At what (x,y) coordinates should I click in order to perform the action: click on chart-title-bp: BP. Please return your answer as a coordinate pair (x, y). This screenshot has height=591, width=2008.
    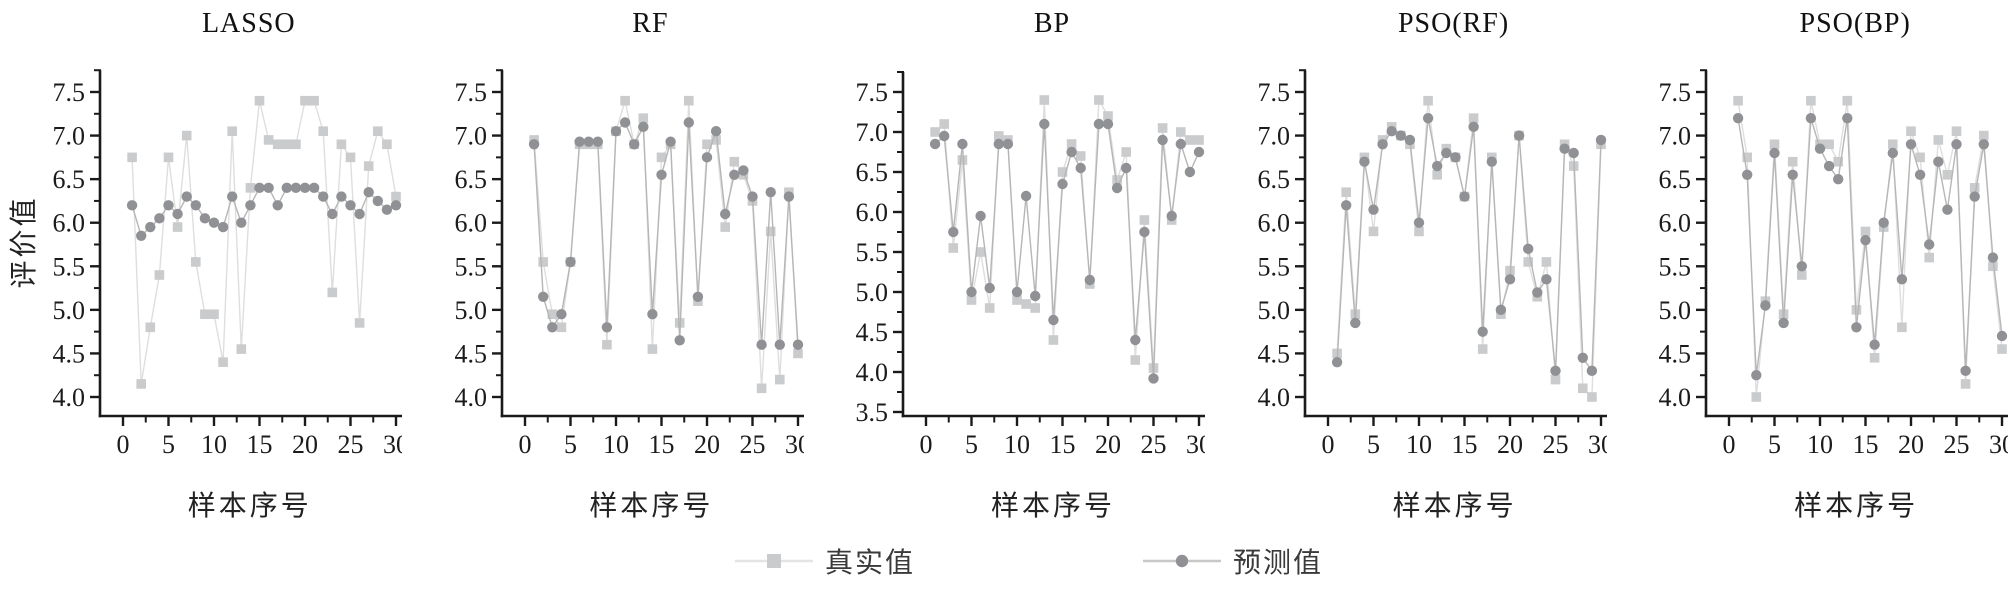
    Looking at the image, I should click on (1052, 23).